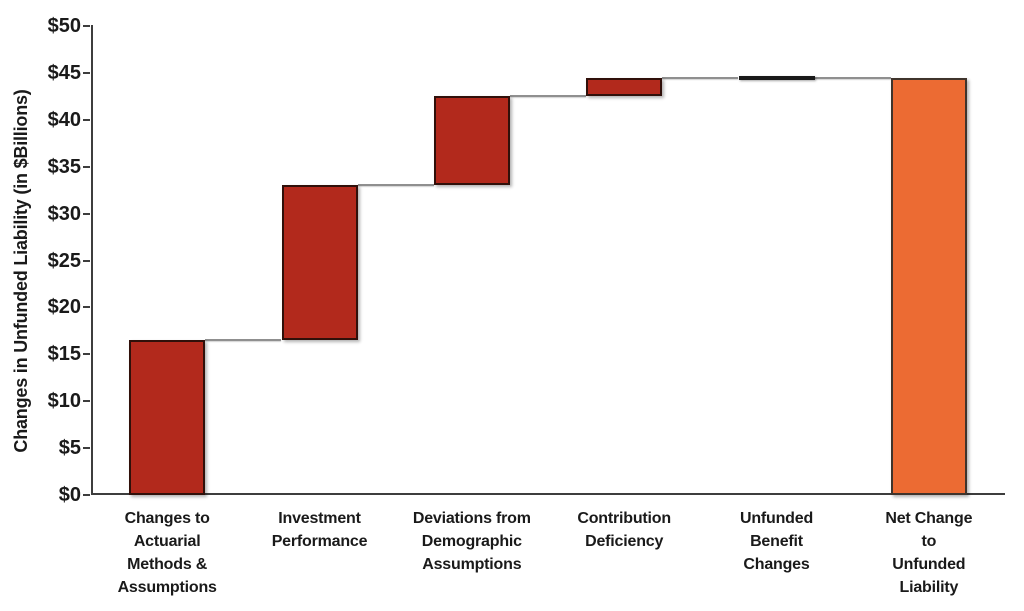 The image size is (1024, 611). What do you see at coordinates (64, 166) in the screenshot?
I see `y-tick-label: $35` at bounding box center [64, 166].